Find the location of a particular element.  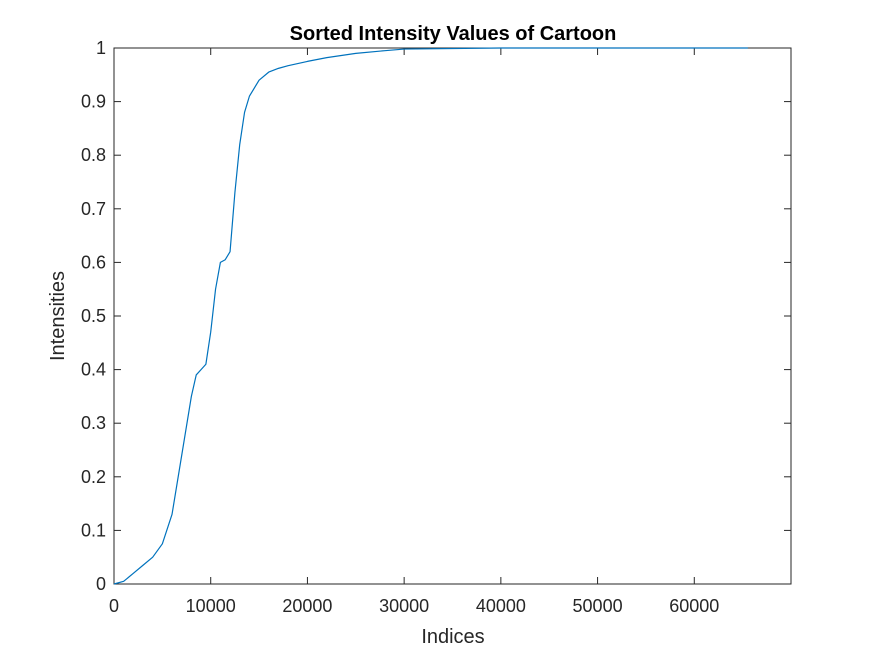

x-tick-label: 10000 is located at coordinates (211, 606).